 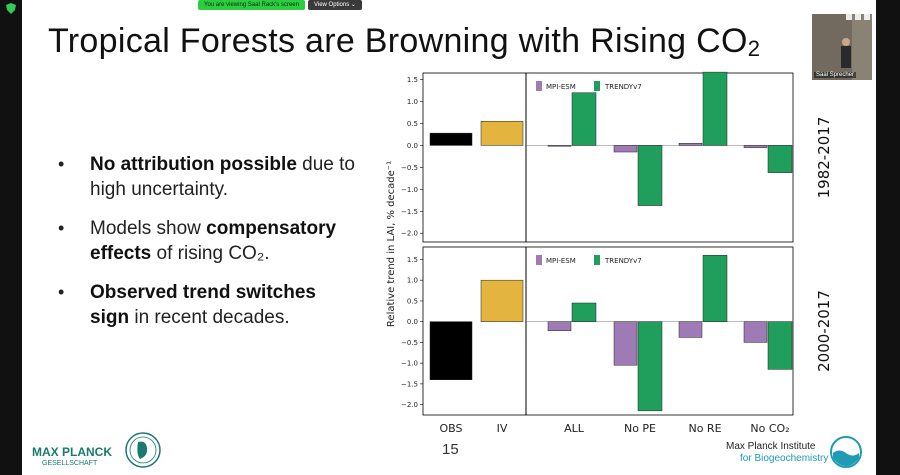 What do you see at coordinates (203, 305) in the screenshot?
I see `bullet-bold: Observed trend switches sign` at bounding box center [203, 305].